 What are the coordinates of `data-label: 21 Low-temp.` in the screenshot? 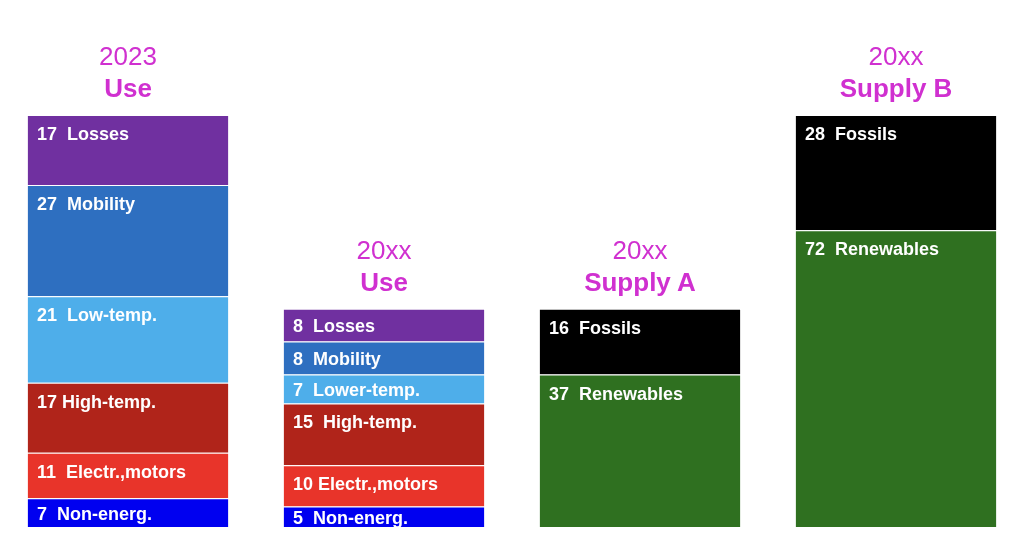 It's located at (96, 315).